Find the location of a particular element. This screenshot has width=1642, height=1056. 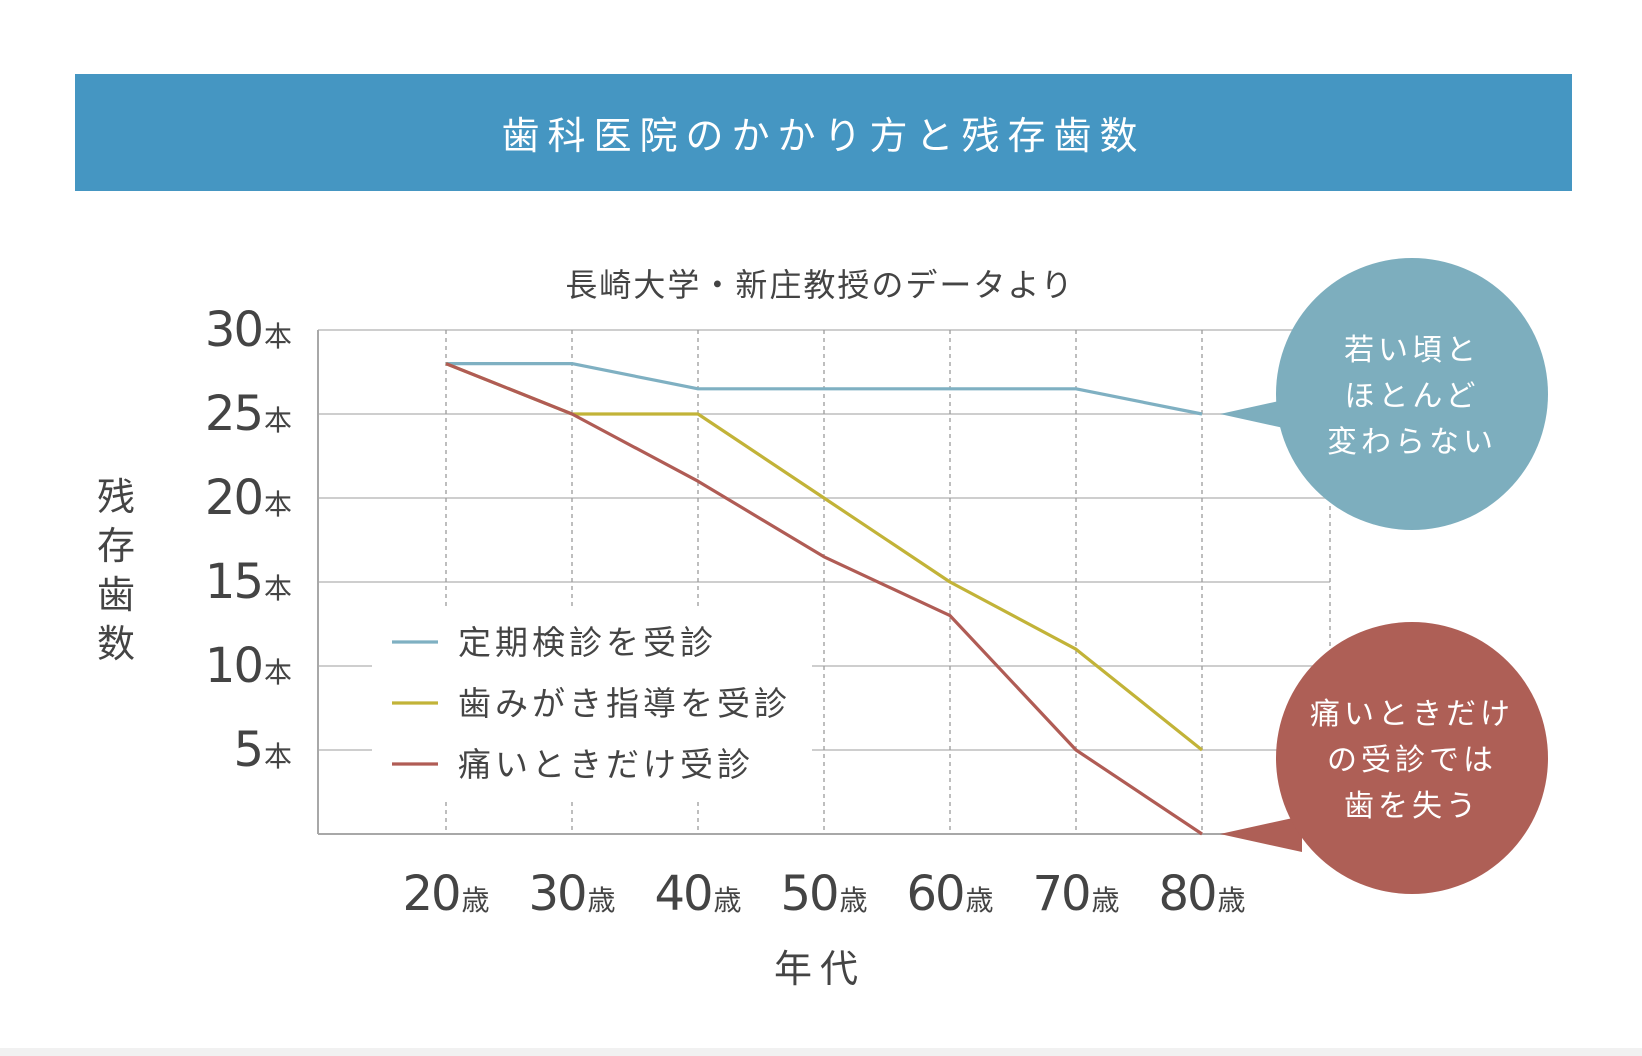

y-tick-label: 5本 is located at coordinates (262, 750).